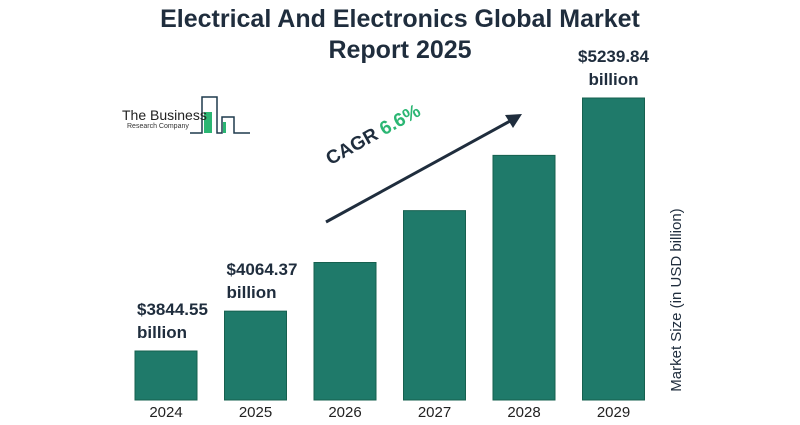  I want to click on y-axis-label: Market Size (in USD billion), so click(676, 300).